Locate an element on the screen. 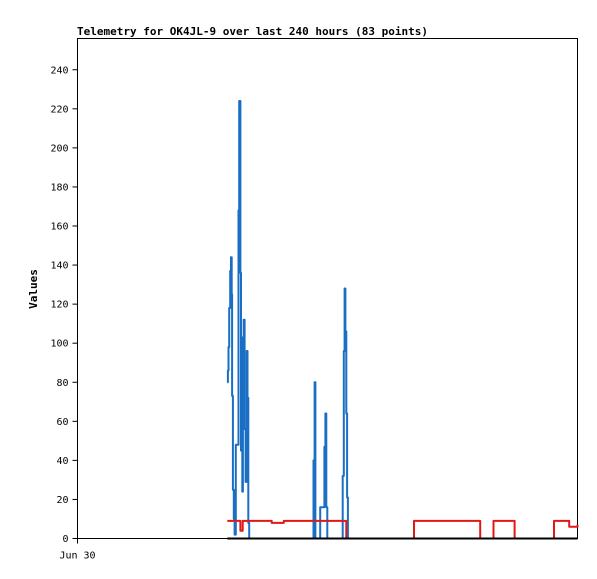  y-tick-label: 20 is located at coordinates (62, 500).